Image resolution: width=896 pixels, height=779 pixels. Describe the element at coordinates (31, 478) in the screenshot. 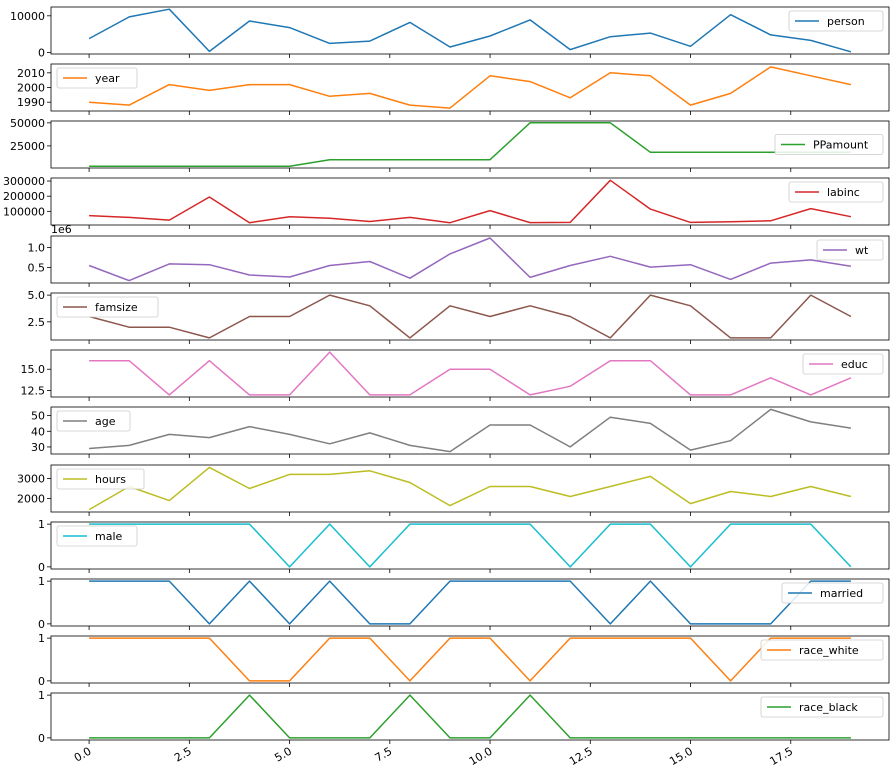

I see `y-tick-label: 3000` at that location.